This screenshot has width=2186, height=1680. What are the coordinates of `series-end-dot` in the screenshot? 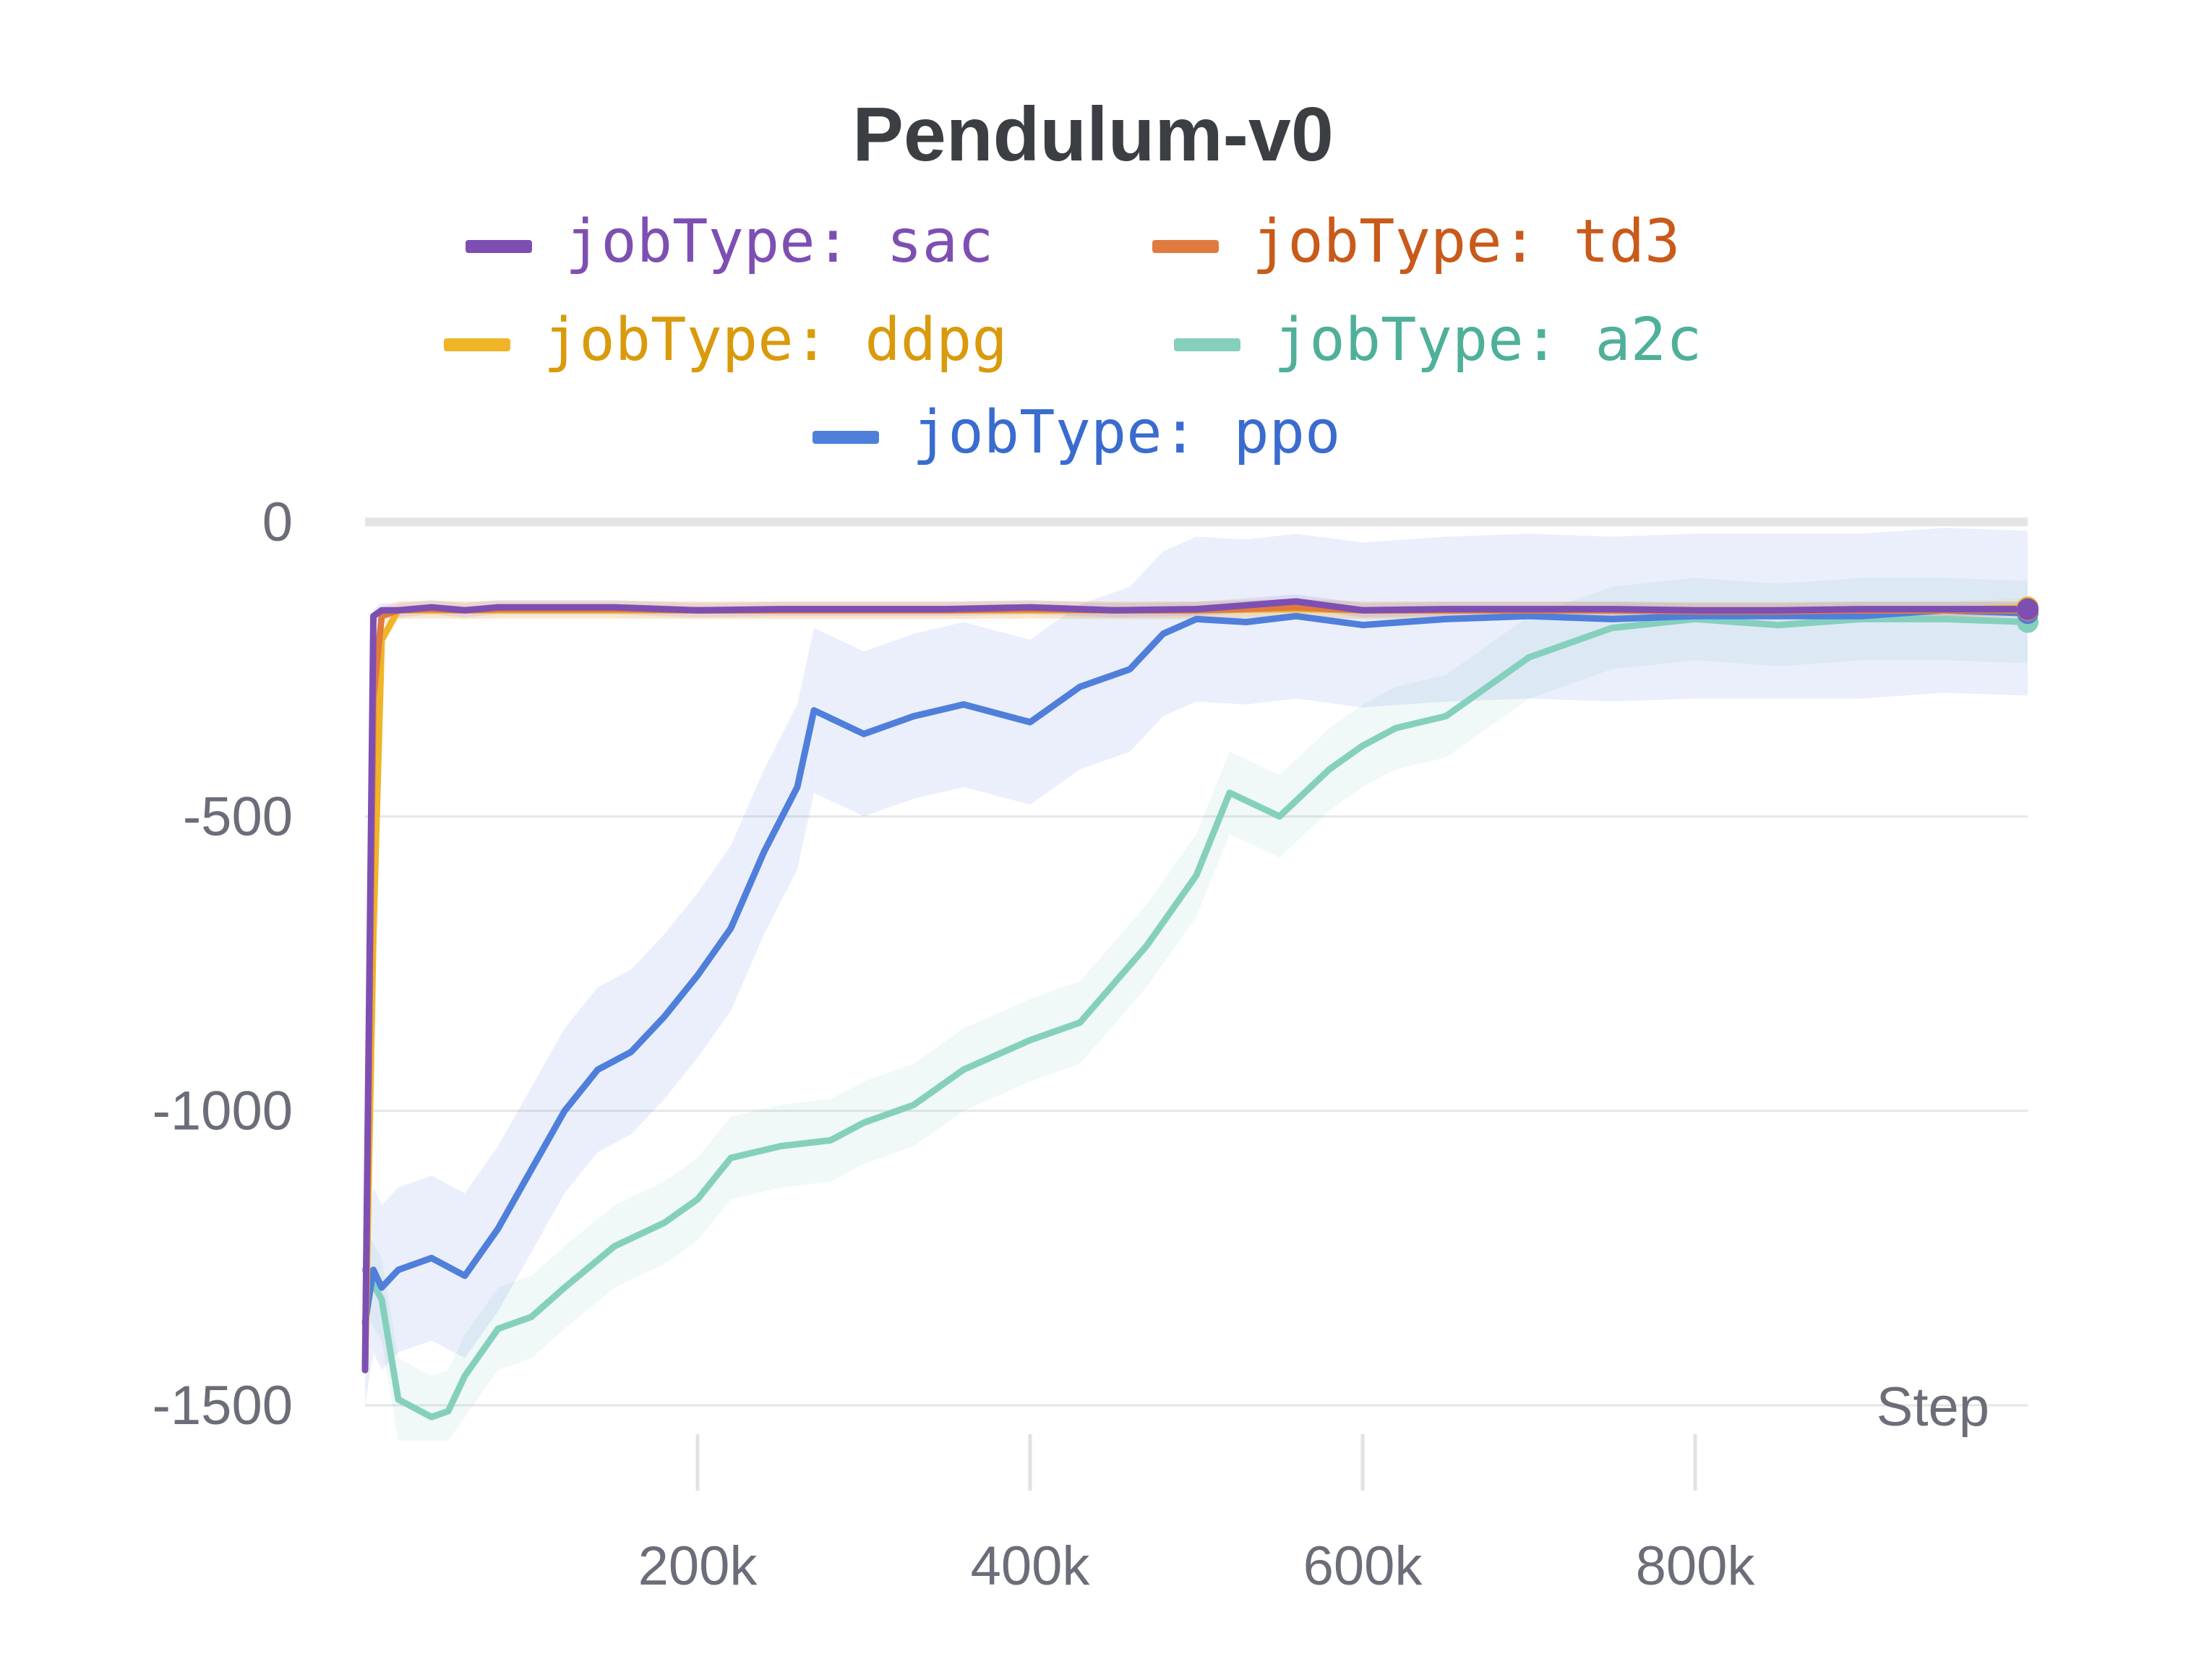 It's located at (2028, 609).